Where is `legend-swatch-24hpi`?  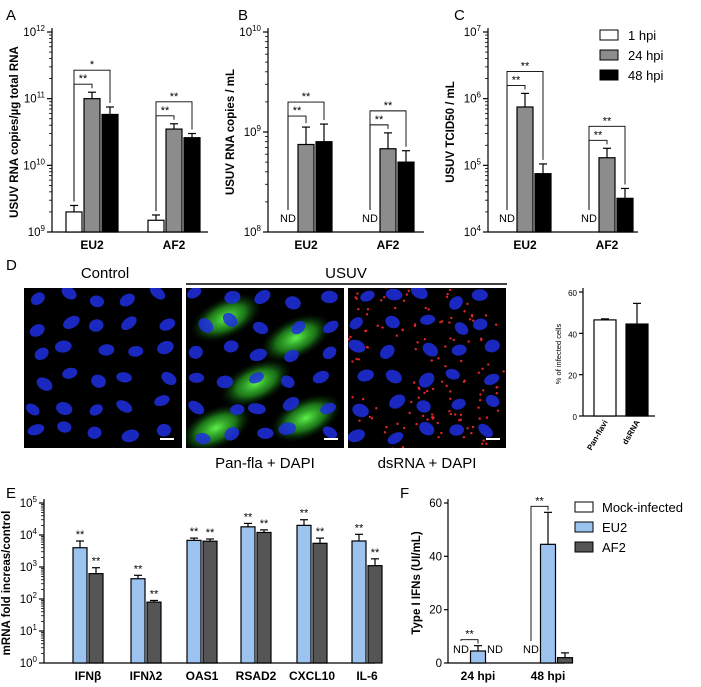
legend-swatch-24hpi is located at coordinates (609, 55).